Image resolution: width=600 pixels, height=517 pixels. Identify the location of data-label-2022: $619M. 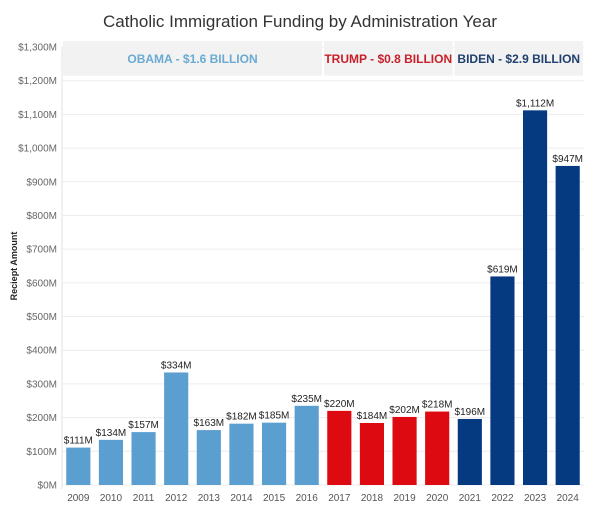
(502, 269).